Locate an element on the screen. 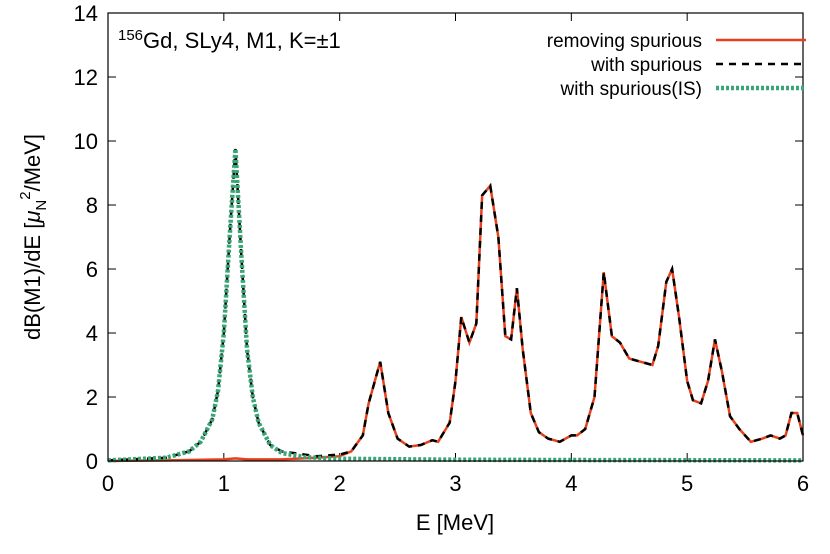 Image resolution: width=830 pixels, height=554 pixels. y-label-sub: N is located at coordinates (41, 205).